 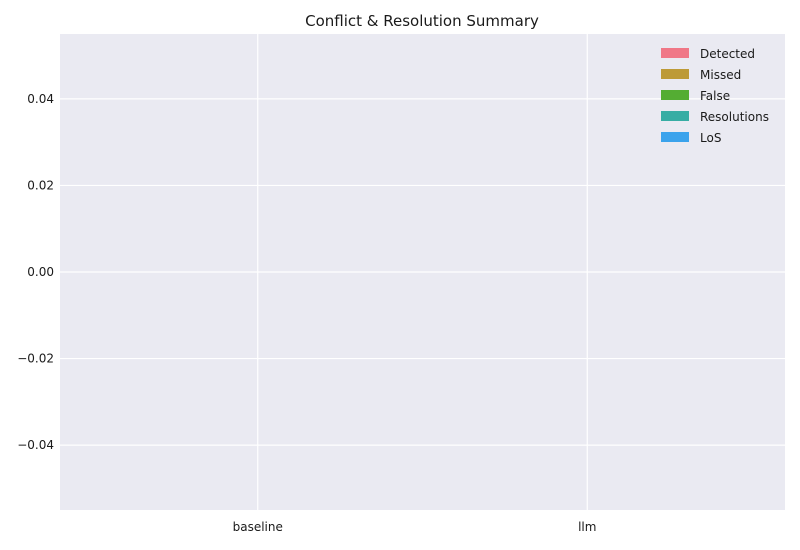 What do you see at coordinates (720, 75) in the screenshot?
I see `legend-label: Missed` at bounding box center [720, 75].